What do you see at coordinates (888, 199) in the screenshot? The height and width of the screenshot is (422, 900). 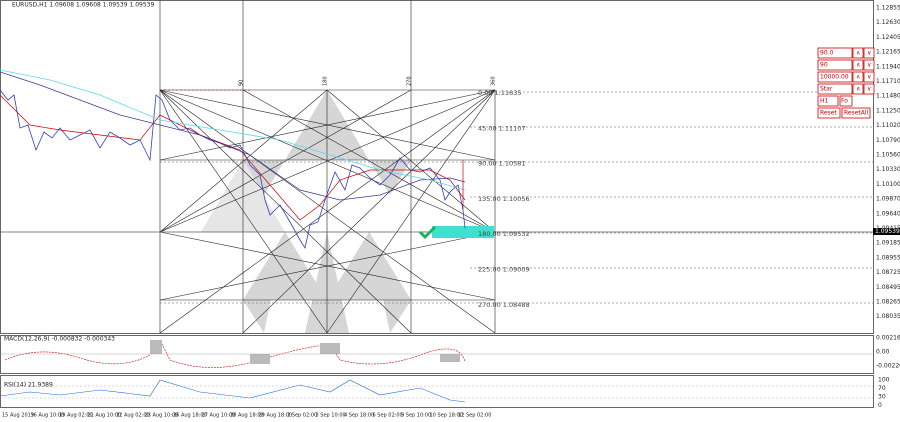 I see `price-label: 1.09870` at bounding box center [888, 199].